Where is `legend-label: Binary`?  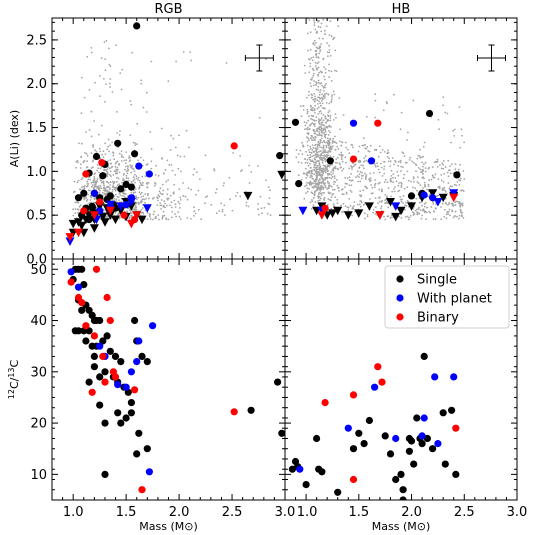
legend-label: Binary is located at coordinates (438, 318).